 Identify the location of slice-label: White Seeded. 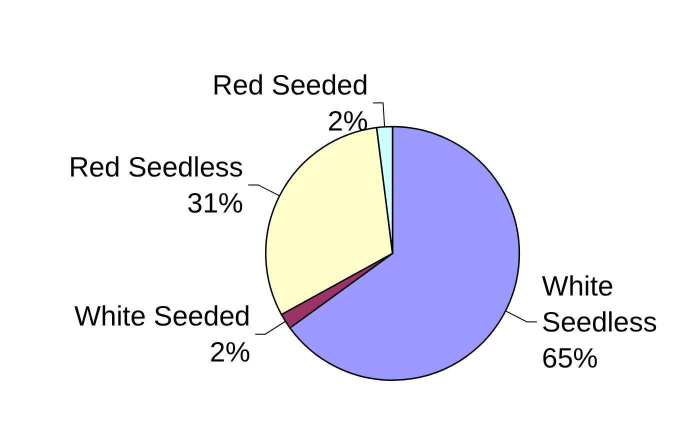
(162, 316).